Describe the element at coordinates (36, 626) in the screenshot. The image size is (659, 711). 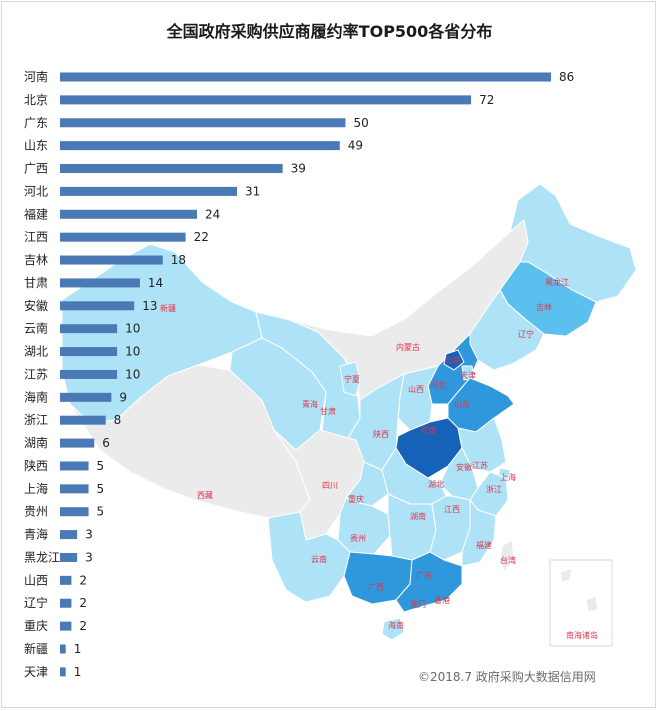
I see `category-label: 重庆` at that location.